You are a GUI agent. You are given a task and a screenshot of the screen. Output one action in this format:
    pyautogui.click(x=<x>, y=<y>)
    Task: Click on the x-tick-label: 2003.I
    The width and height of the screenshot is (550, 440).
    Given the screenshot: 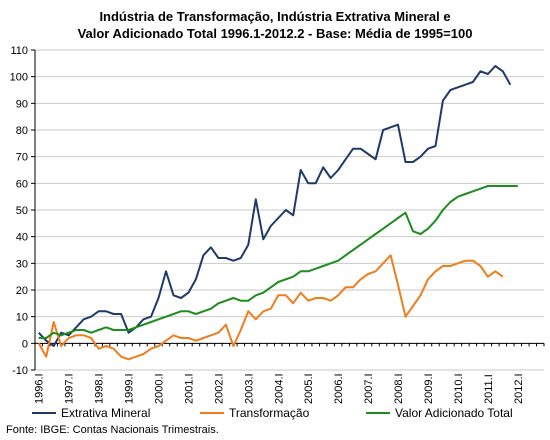 What is the action you would take?
    pyautogui.click(x=249, y=388)
    